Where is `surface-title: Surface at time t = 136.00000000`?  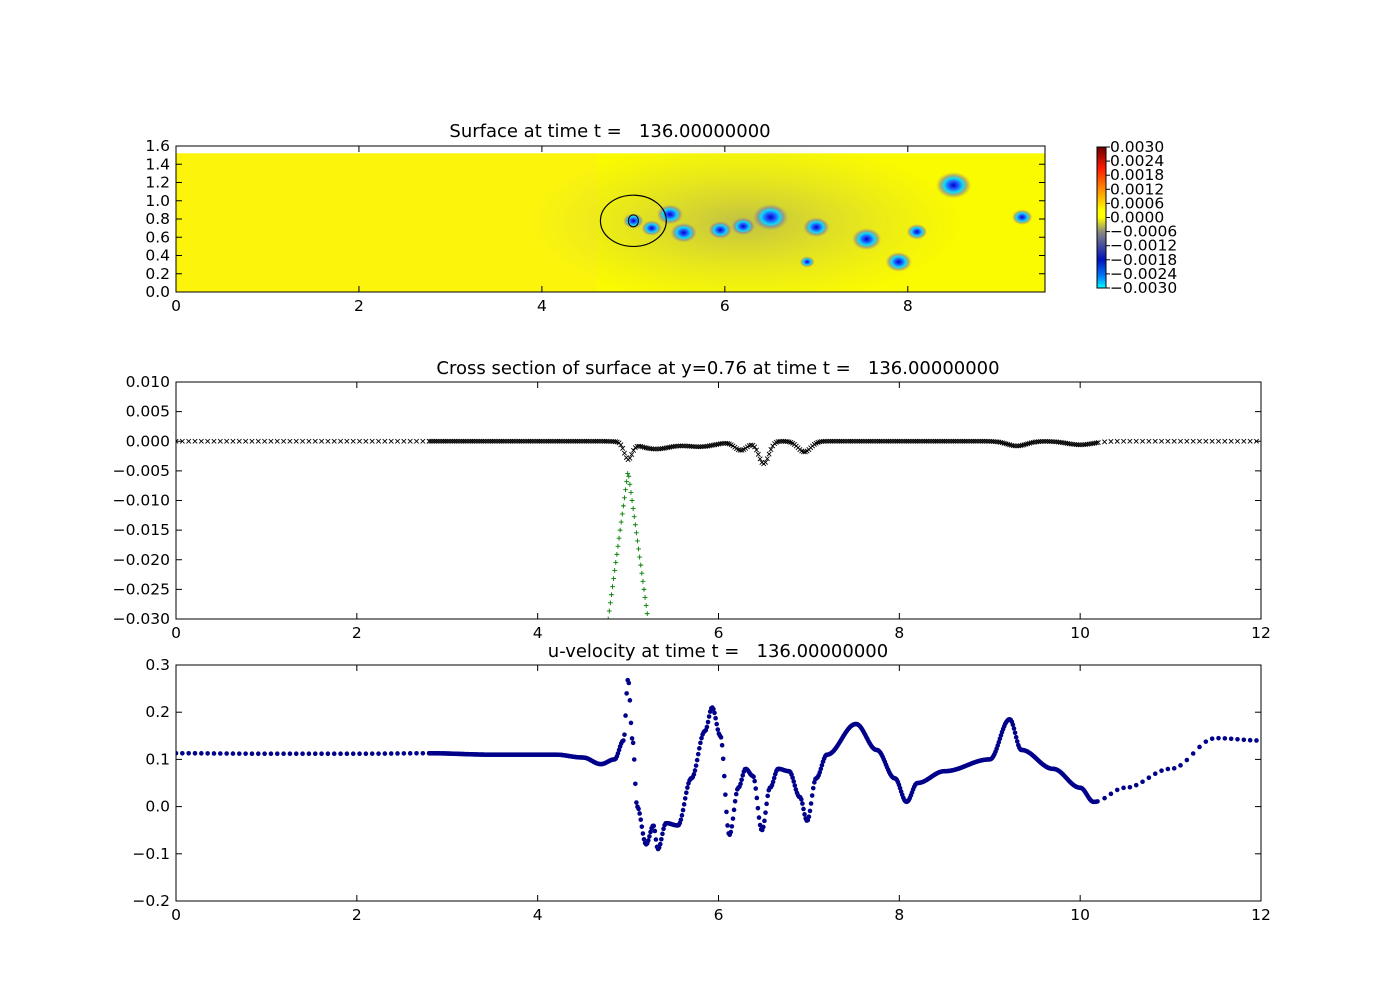 surface-title: Surface at time t = 136.00000000 is located at coordinates (609, 131).